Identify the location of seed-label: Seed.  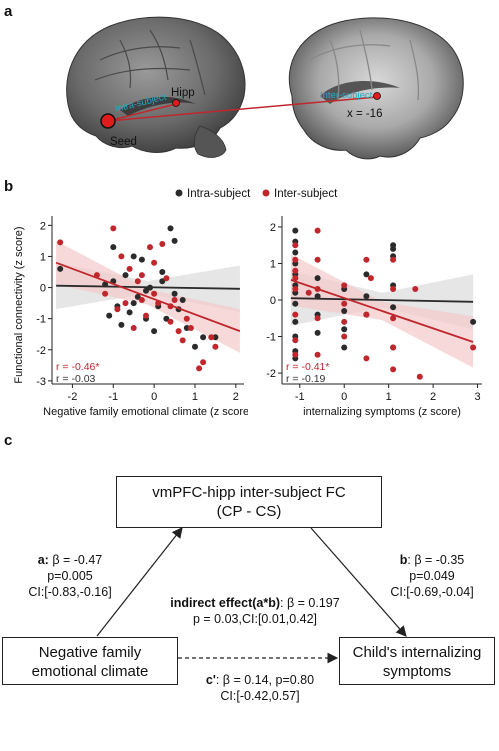
(123, 142).